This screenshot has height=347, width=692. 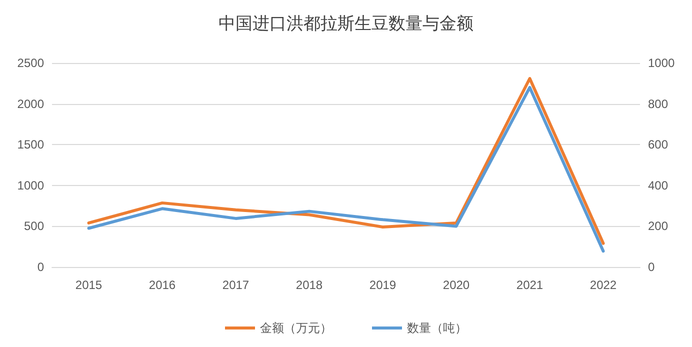 I want to click on x-tick-label: 2020, so click(x=456, y=285).